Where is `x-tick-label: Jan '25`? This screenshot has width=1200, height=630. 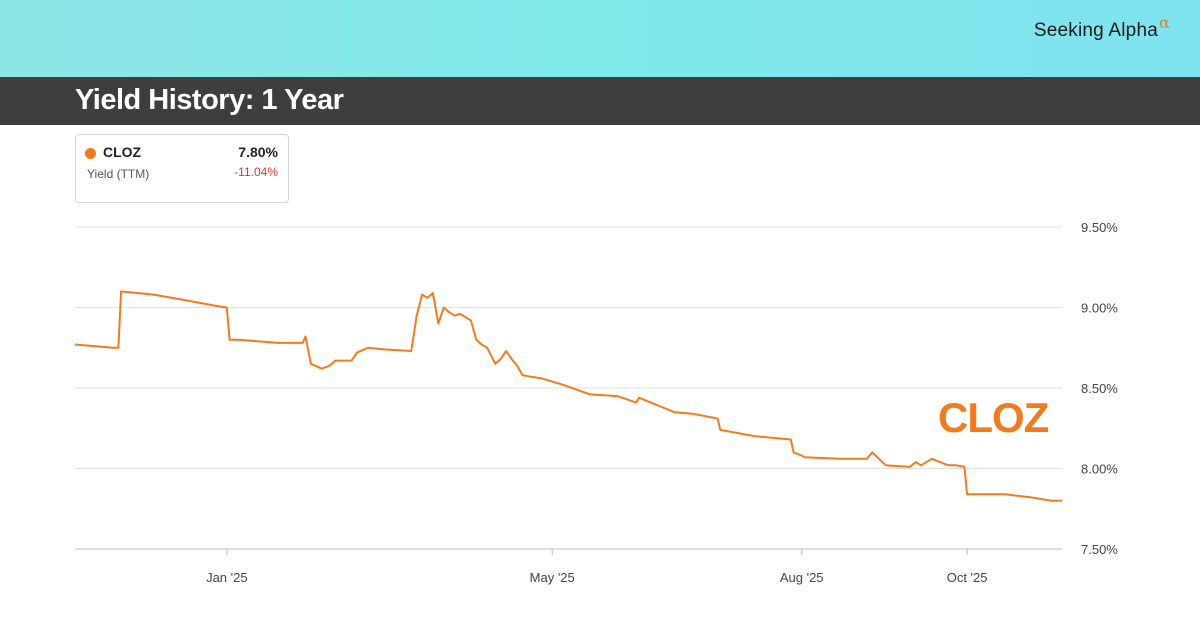 x-tick-label: Jan '25 is located at coordinates (227, 577).